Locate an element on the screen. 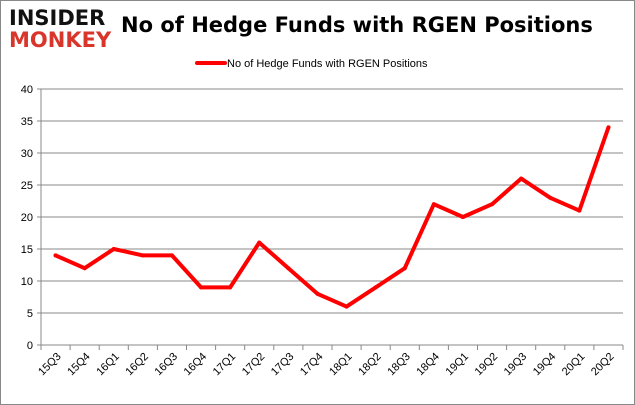 This screenshot has height=405, width=635. x-tick-label: 18Q4 is located at coordinates (428, 365).